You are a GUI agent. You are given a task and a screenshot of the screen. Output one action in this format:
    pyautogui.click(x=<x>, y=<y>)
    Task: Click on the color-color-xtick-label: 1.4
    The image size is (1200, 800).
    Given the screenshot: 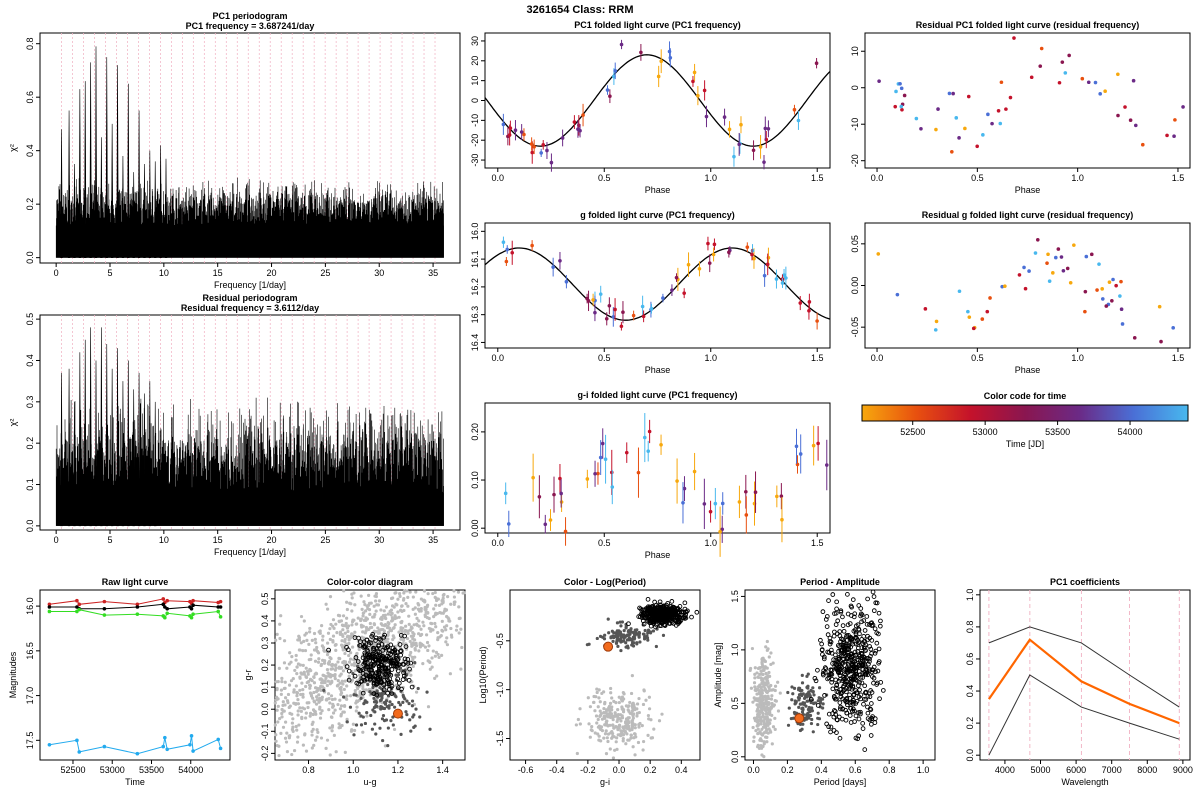 What is the action you would take?
    pyautogui.click(x=442, y=770)
    